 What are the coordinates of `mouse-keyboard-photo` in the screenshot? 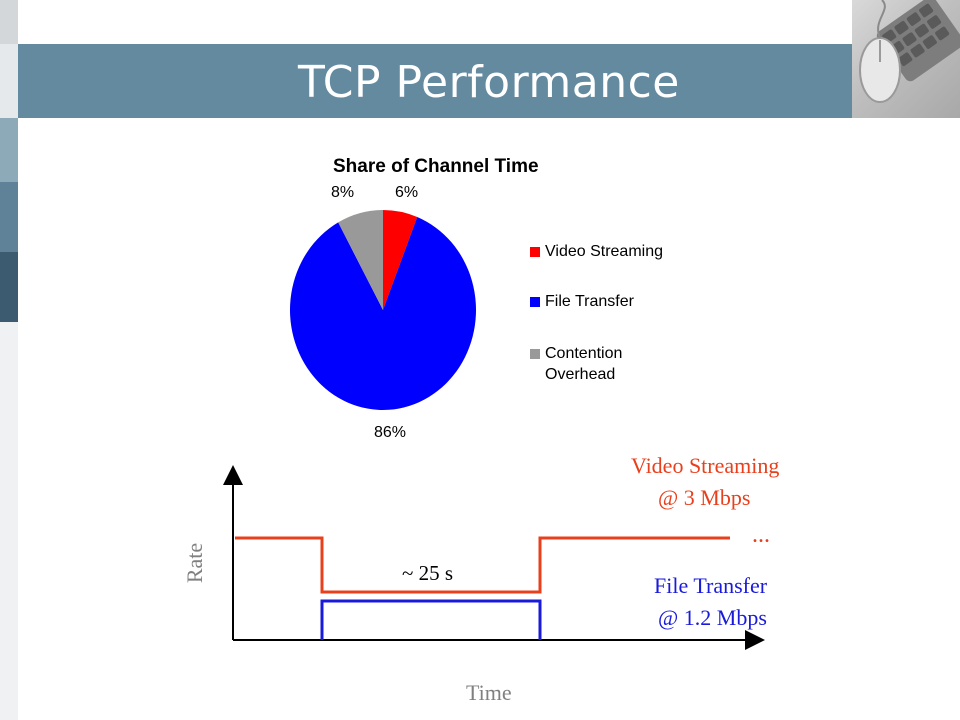 It's located at (906, 59).